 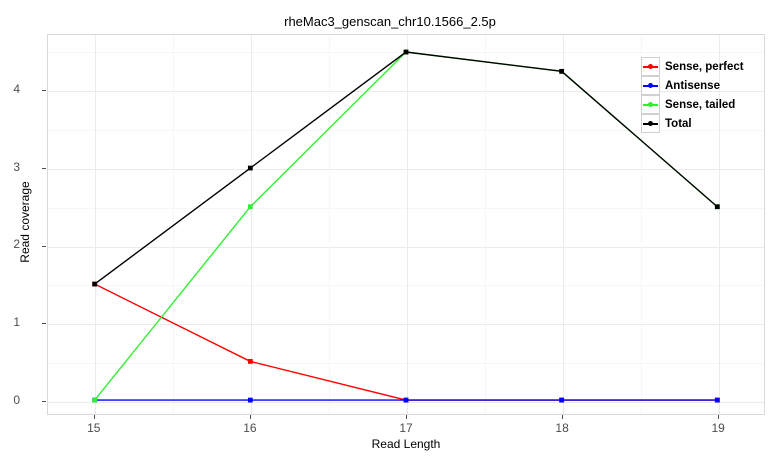 I want to click on y-tick-label: 4, so click(x=16, y=88).